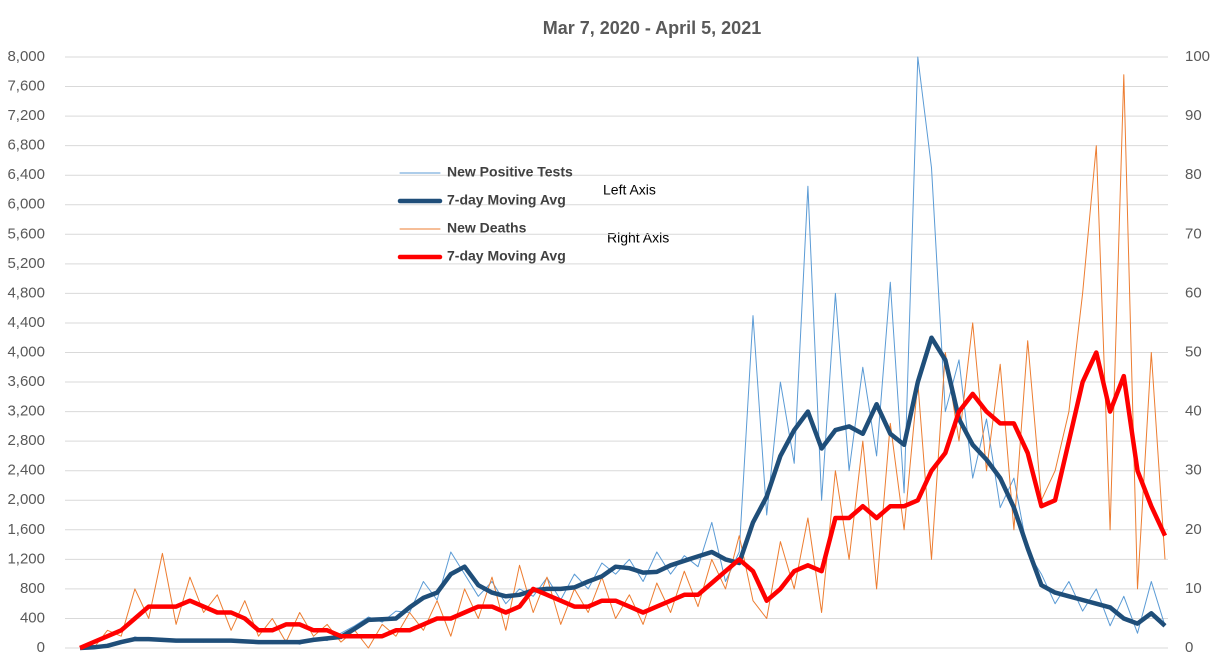 The image size is (1216, 661). I want to click on legend-label: New Deaths, so click(487, 228).